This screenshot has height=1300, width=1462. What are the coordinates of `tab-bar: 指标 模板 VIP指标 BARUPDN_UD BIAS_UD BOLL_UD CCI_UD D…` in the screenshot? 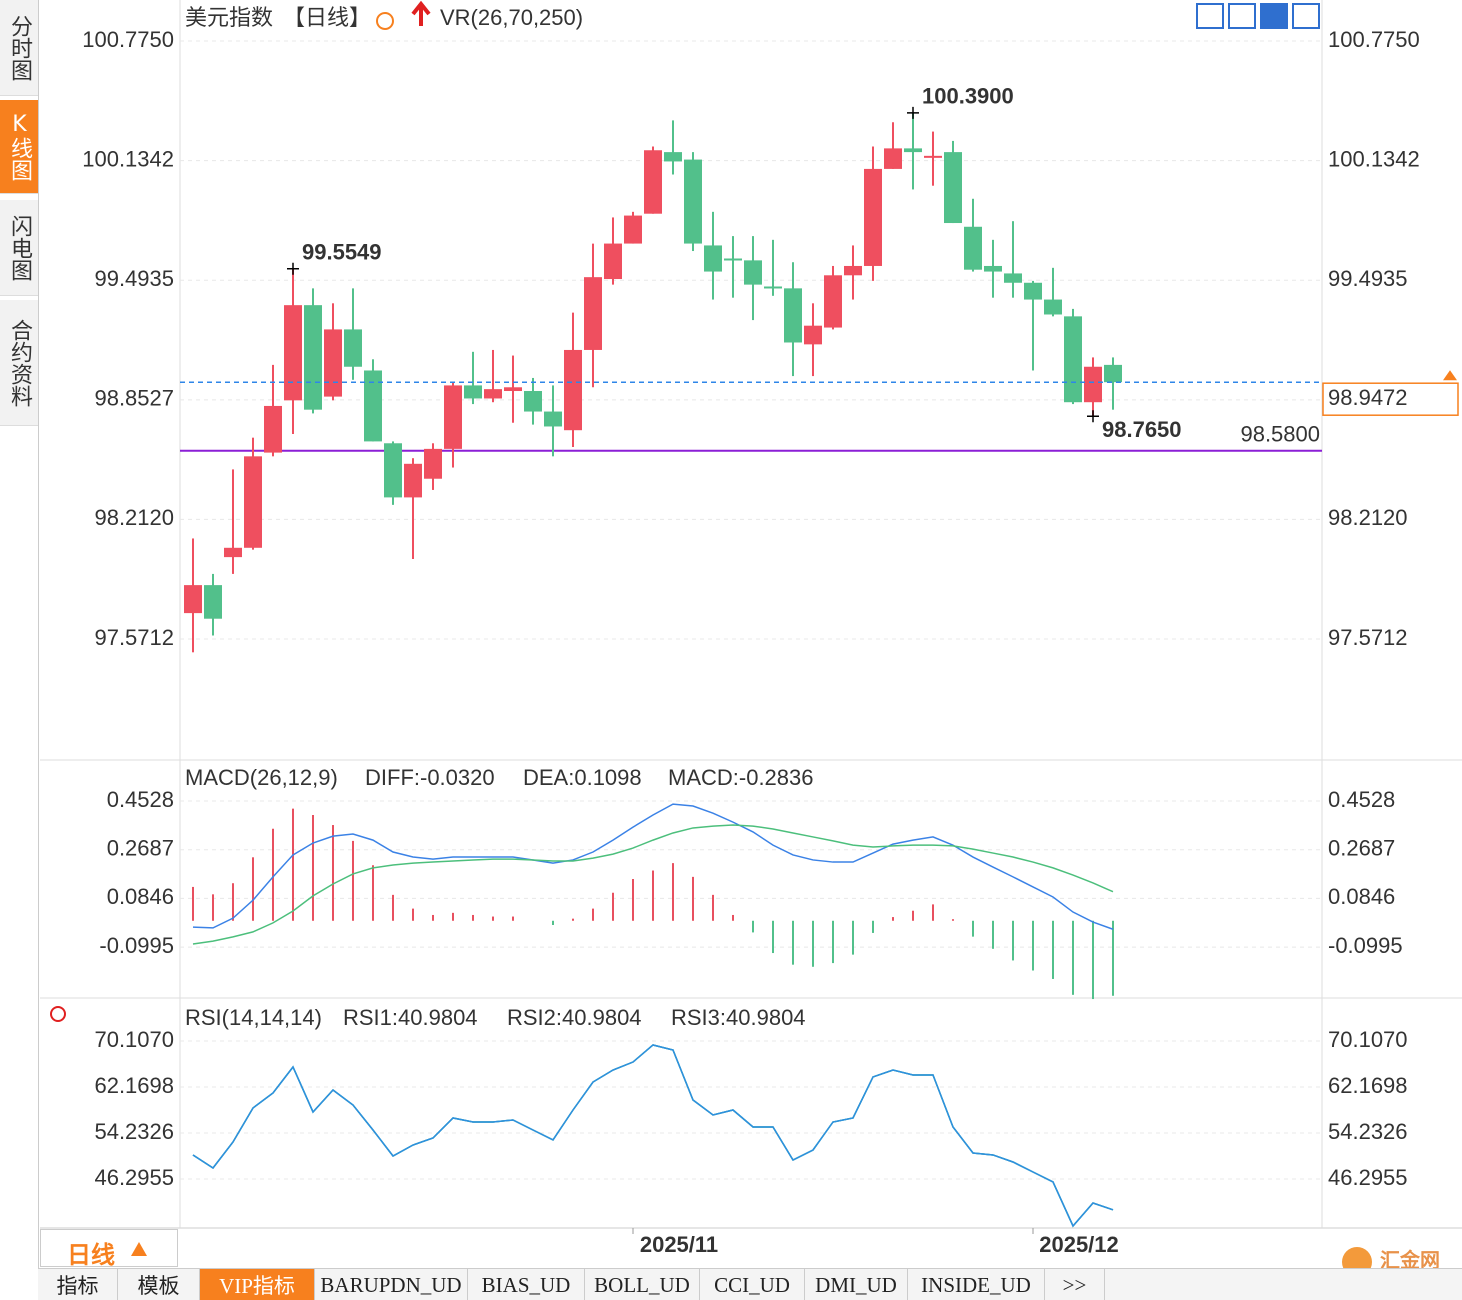 It's located at (750, 1284).